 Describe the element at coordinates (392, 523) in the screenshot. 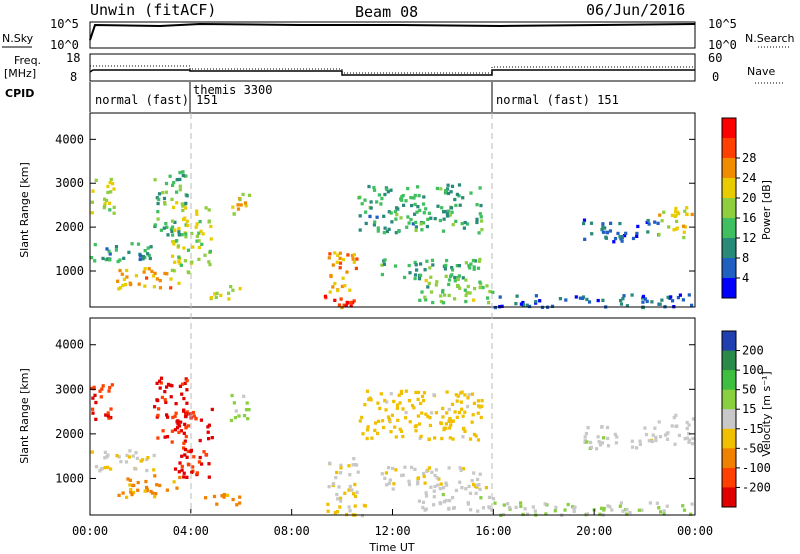

I see `velocity-xticks: 00:00 04:00 08:00 12:00 16:00 20:00 00:00` at that location.